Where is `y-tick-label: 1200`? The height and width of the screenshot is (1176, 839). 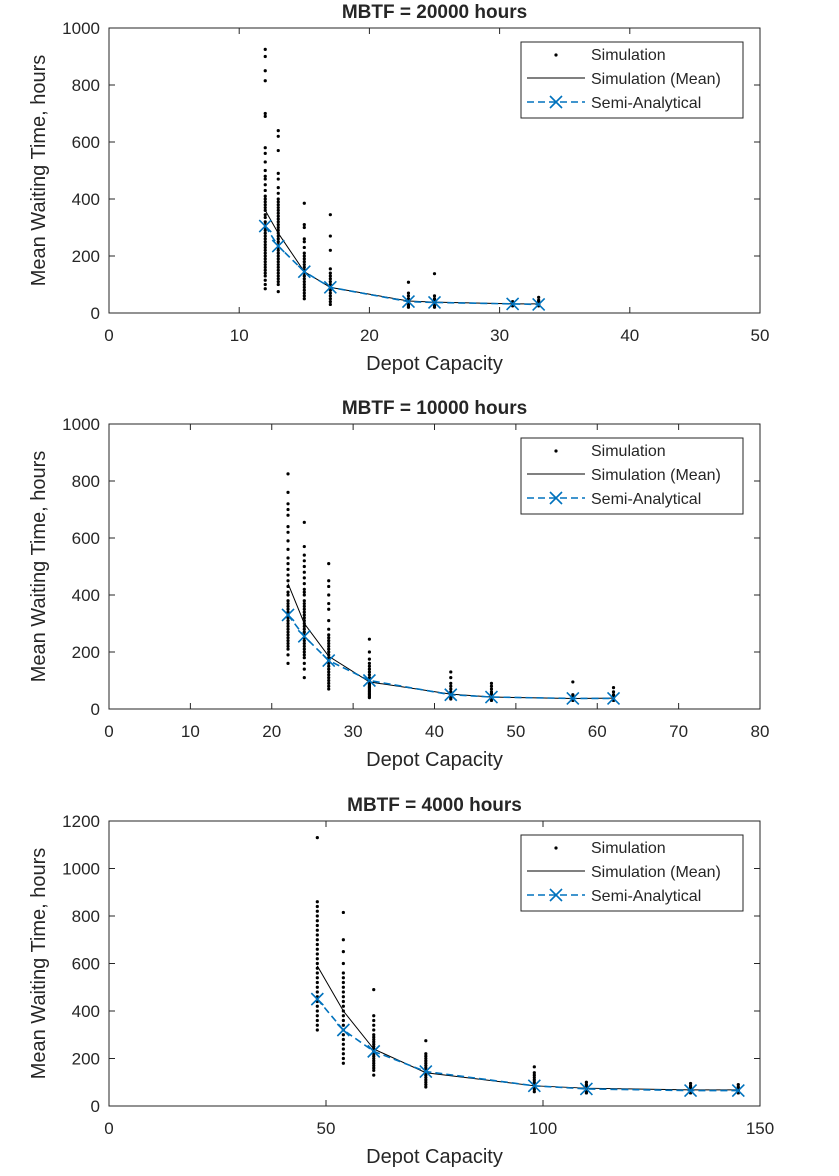 y-tick-label: 1200 is located at coordinates (81, 821).